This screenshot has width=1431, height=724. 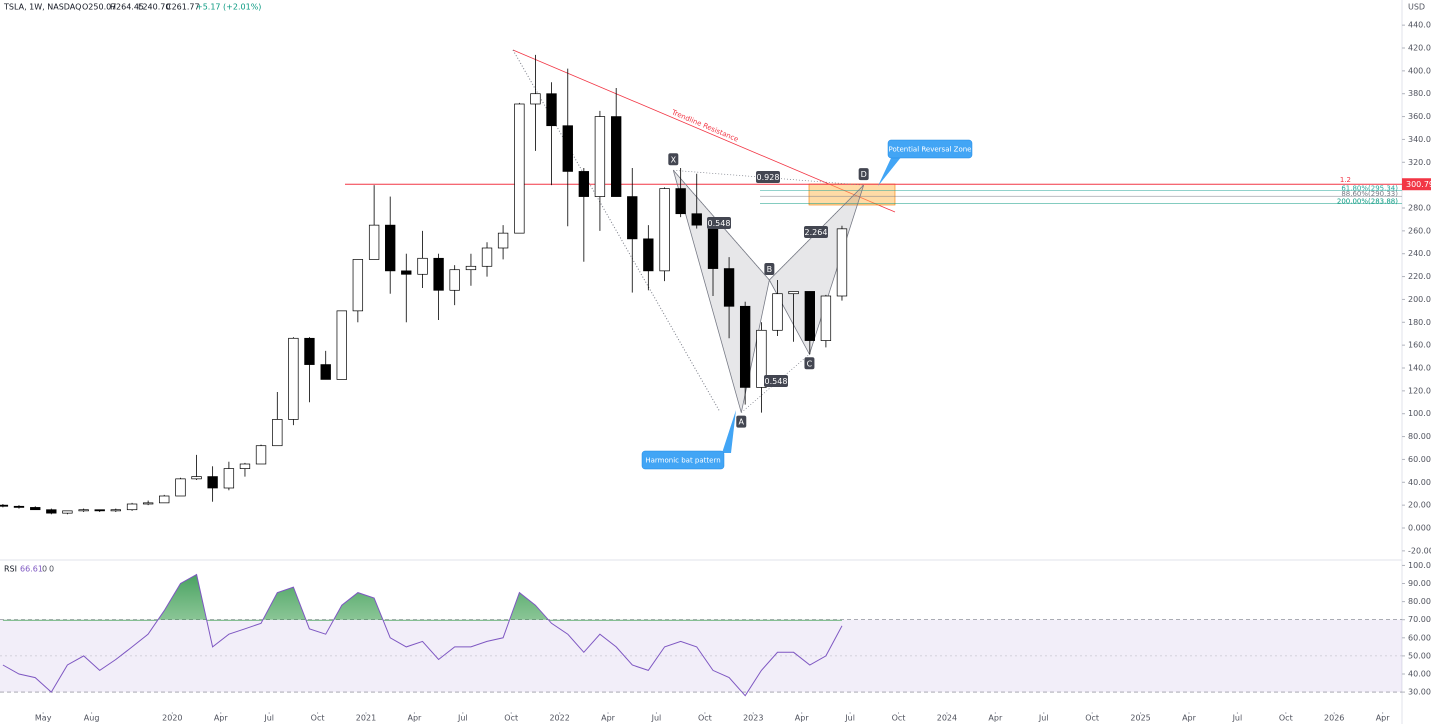 I want to click on ratio: 2.264, so click(x=816, y=232).